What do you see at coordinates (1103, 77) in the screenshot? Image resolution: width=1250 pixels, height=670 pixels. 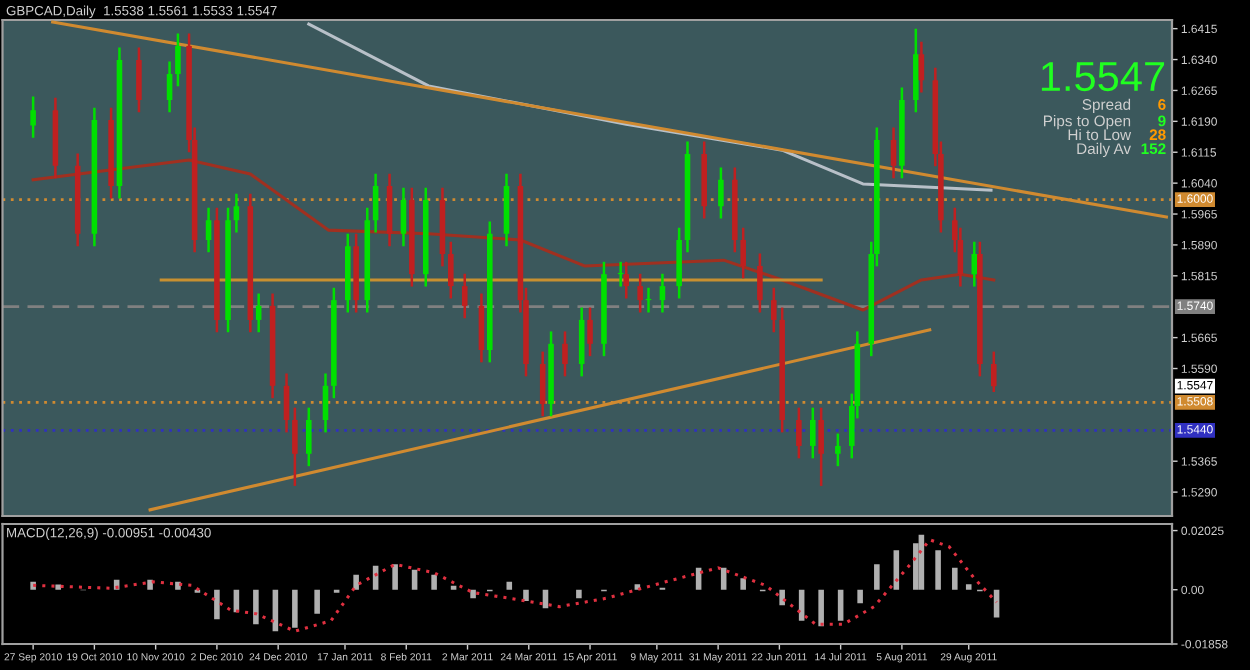 I see `annotation: 1.5547` at bounding box center [1103, 77].